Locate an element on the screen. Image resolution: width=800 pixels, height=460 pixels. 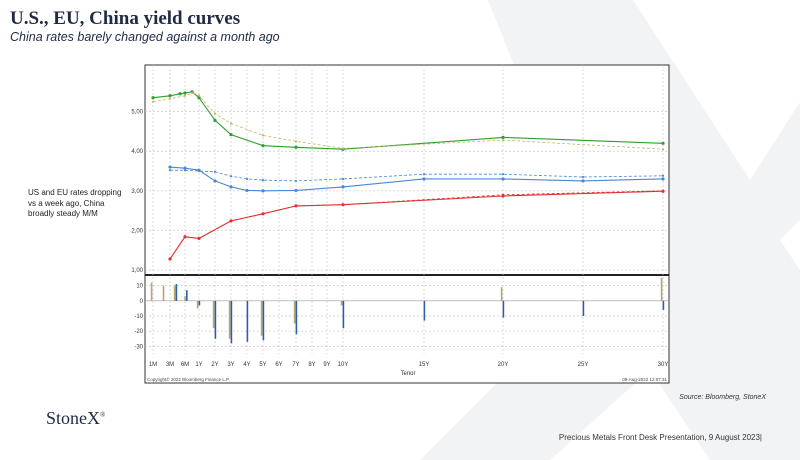
x-tick-10Y: 10Y is located at coordinates (343, 365).